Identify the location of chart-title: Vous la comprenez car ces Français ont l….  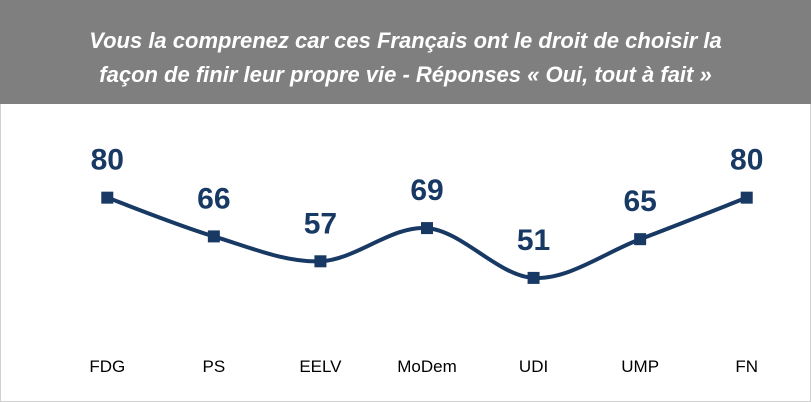
(405, 40).